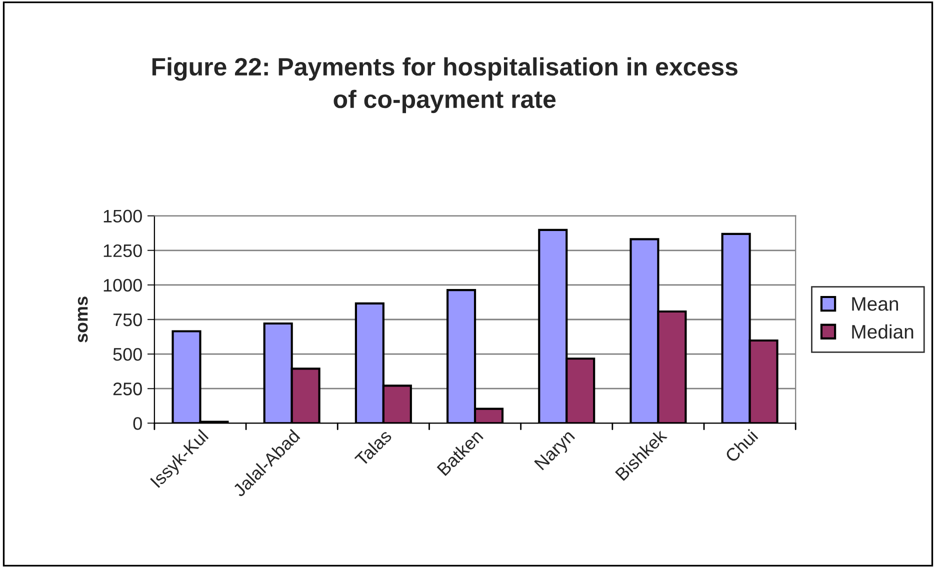  Describe the element at coordinates (123, 216) in the screenshot. I see `y-tick-label: 1500` at that location.